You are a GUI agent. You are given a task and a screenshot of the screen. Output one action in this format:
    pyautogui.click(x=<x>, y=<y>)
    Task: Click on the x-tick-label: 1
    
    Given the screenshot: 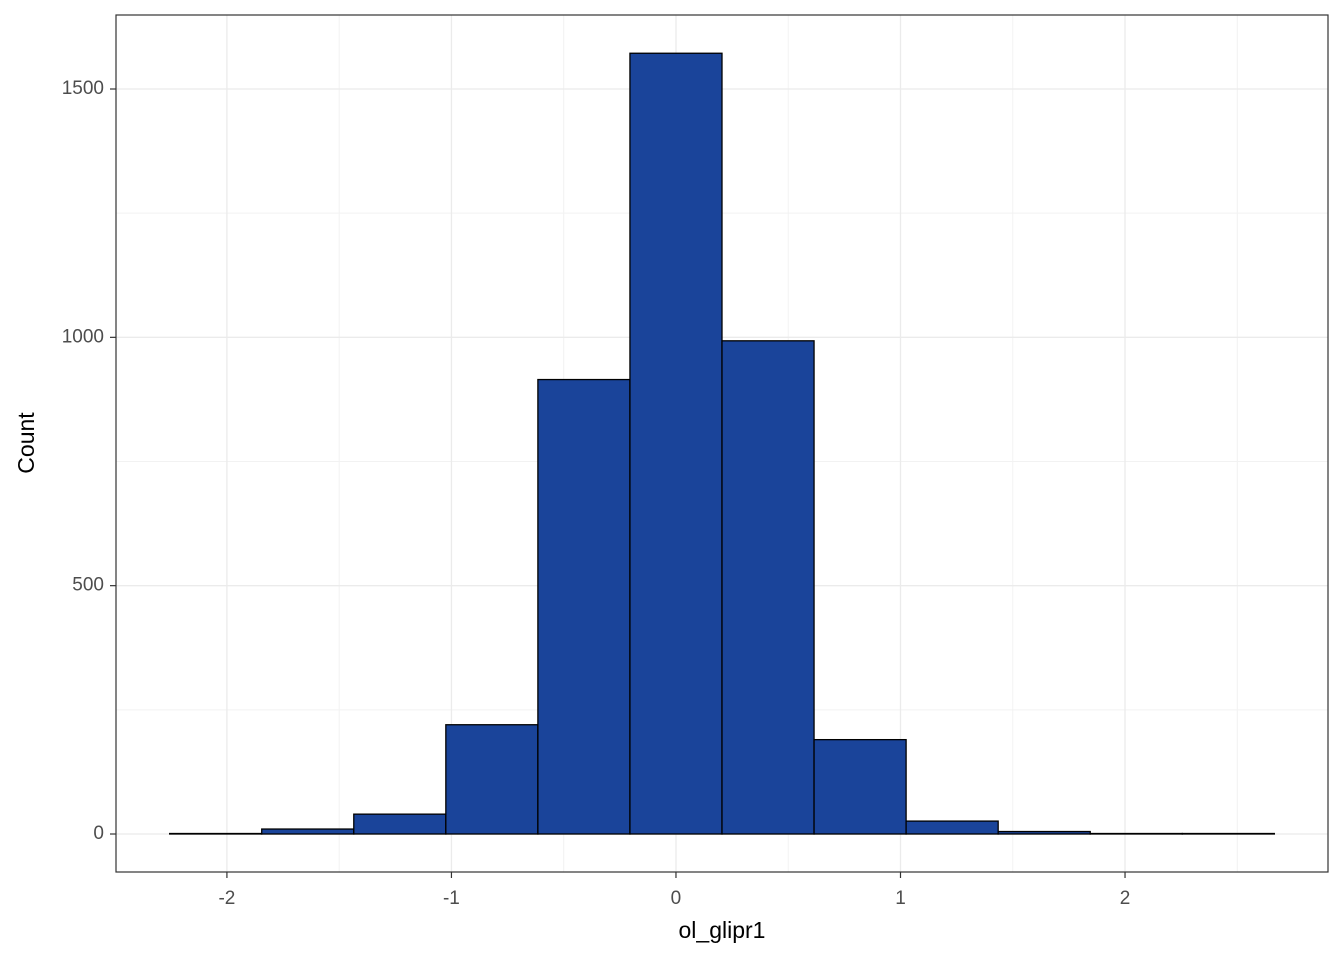 What is the action you would take?
    pyautogui.click(x=900, y=898)
    